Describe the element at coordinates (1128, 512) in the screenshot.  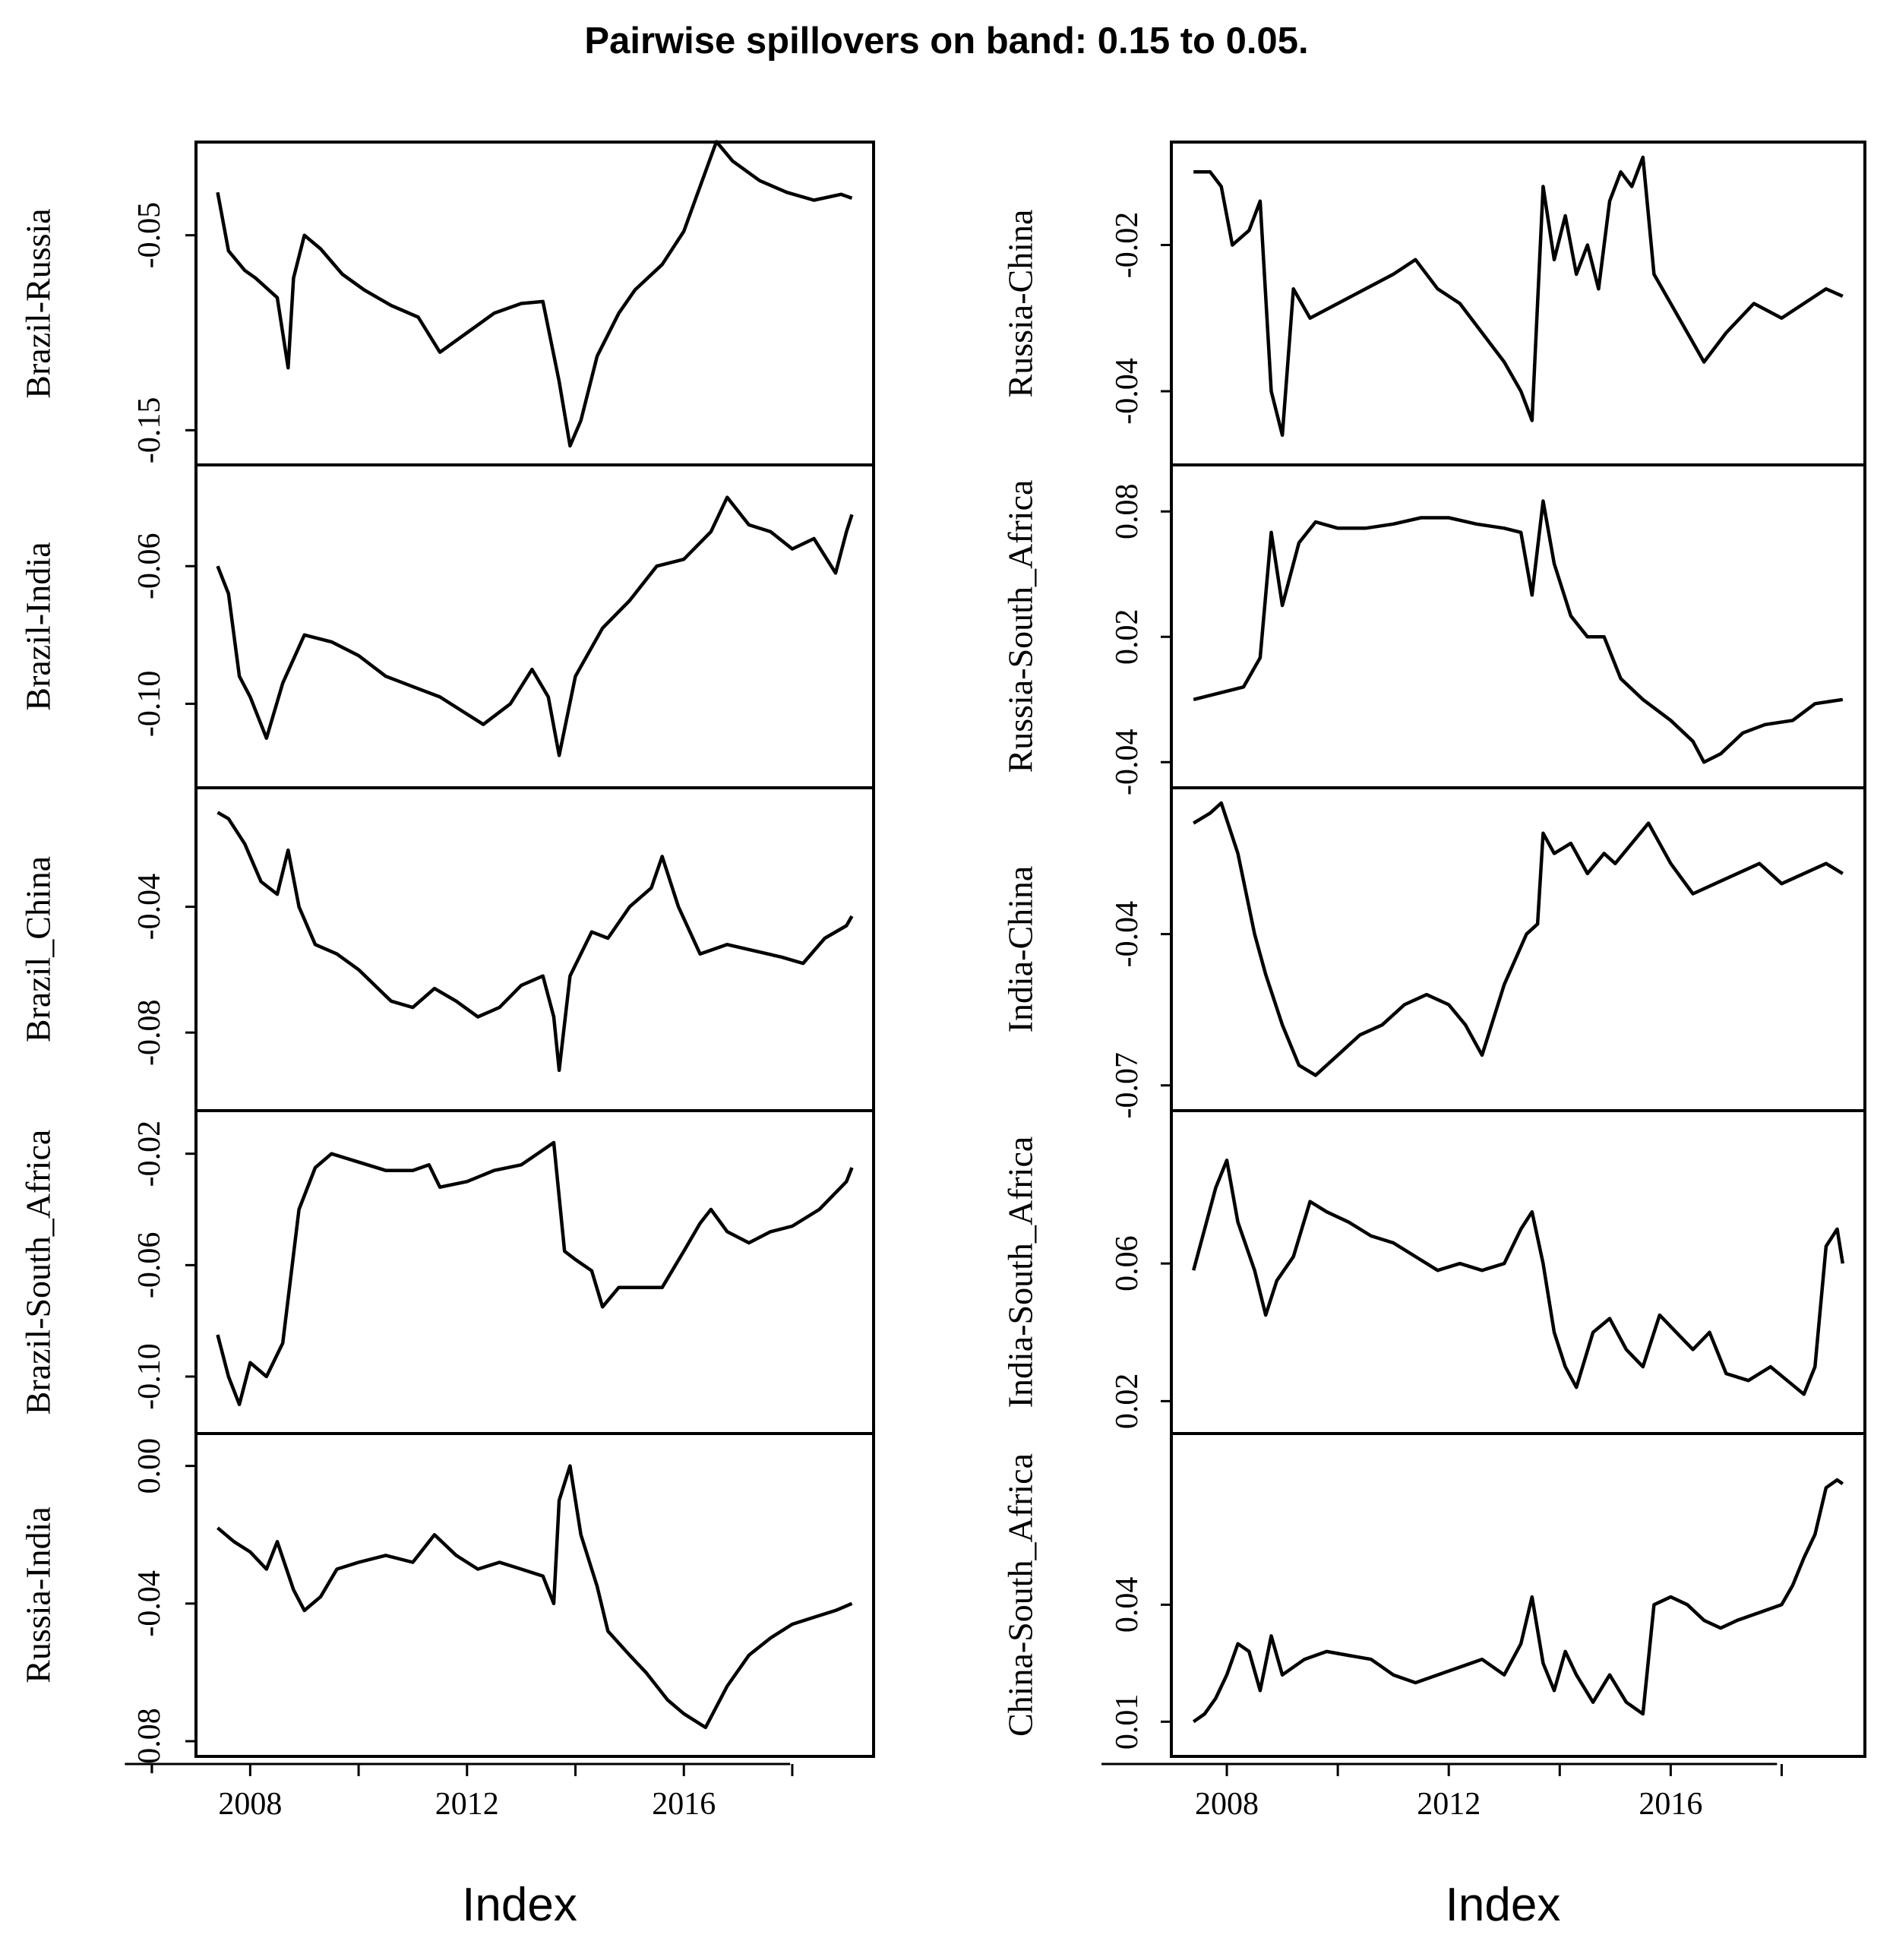
I see `y-tick-label: 0.08` at that location.